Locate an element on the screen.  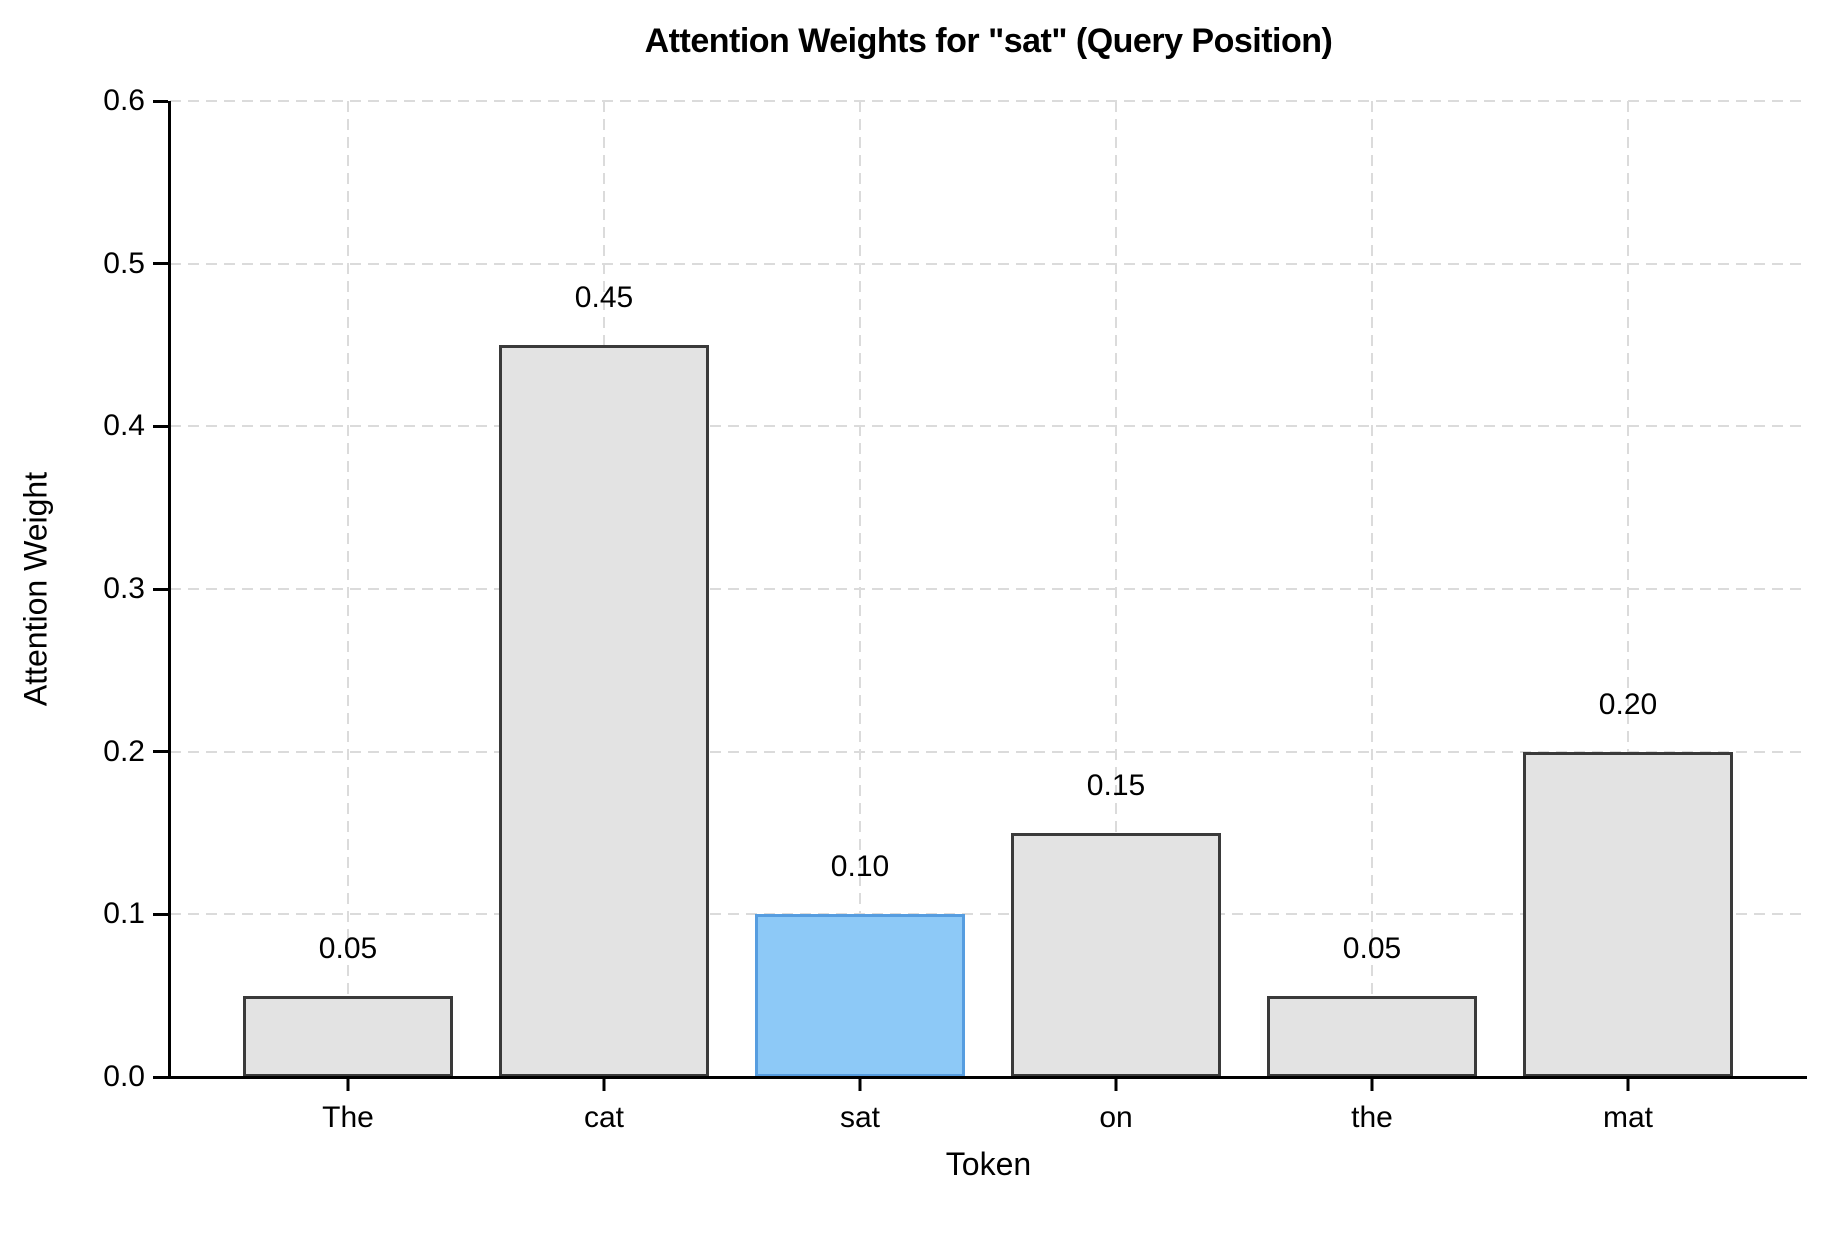
x-tick-label-on: on is located at coordinates (1116, 1117).